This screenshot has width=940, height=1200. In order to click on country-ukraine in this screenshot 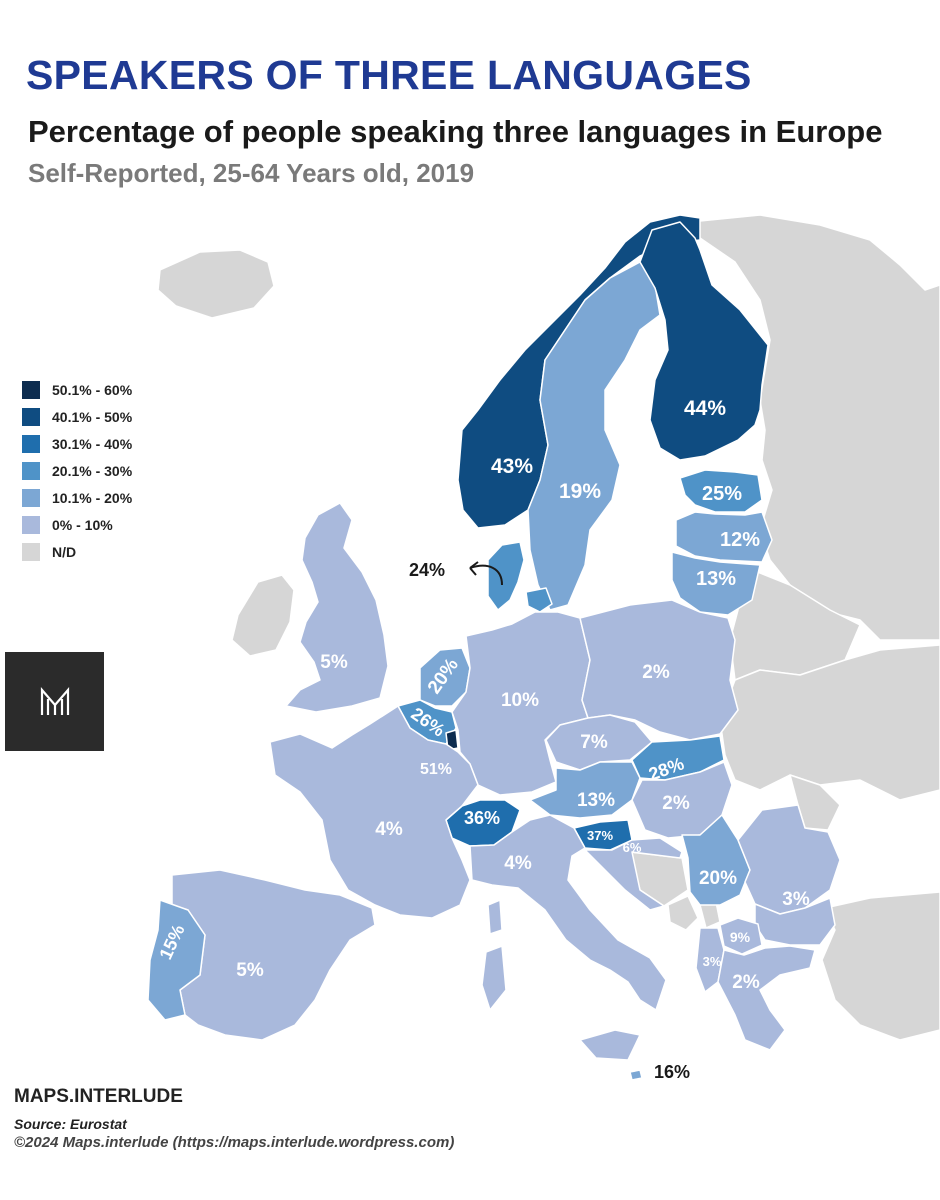, I will do `click(829, 722)`.